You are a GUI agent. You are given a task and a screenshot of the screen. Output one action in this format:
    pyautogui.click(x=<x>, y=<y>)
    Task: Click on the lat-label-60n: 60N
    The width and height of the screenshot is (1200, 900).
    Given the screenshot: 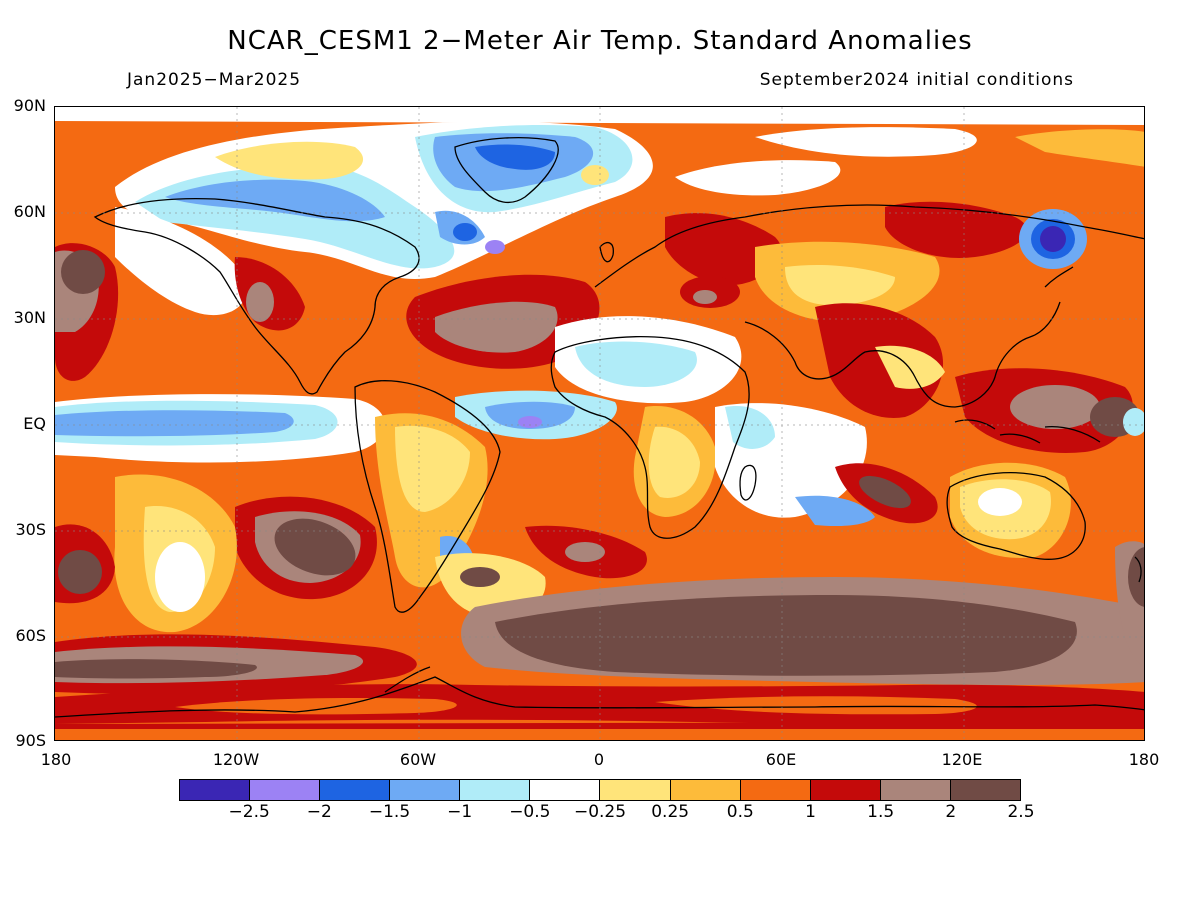 What is the action you would take?
    pyautogui.click(x=29, y=211)
    